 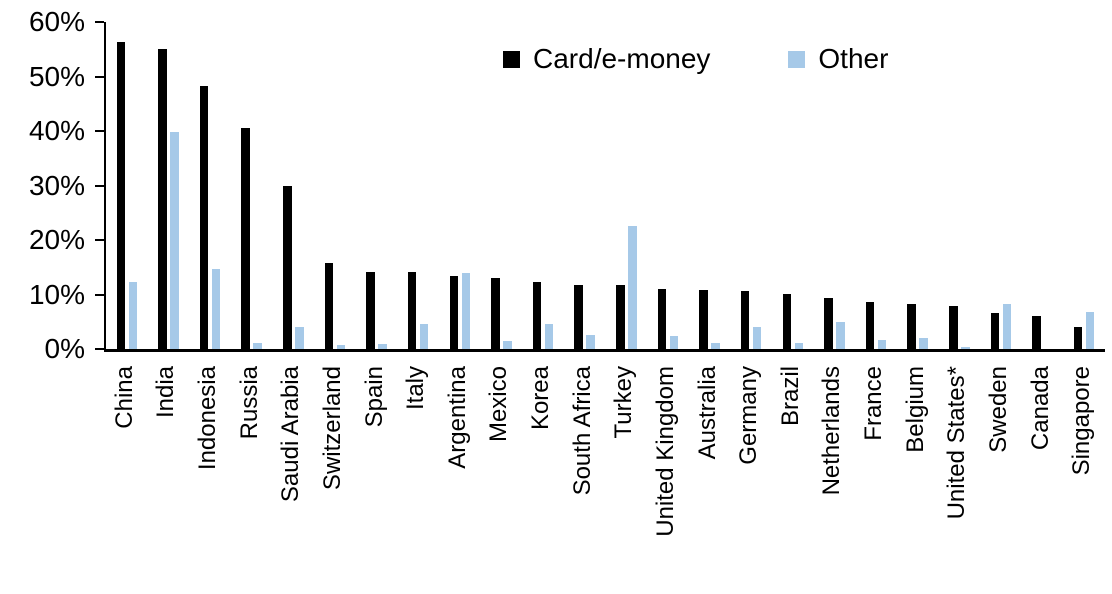 What do you see at coordinates (757, 338) in the screenshot?
I see `bar-other-germany` at bounding box center [757, 338].